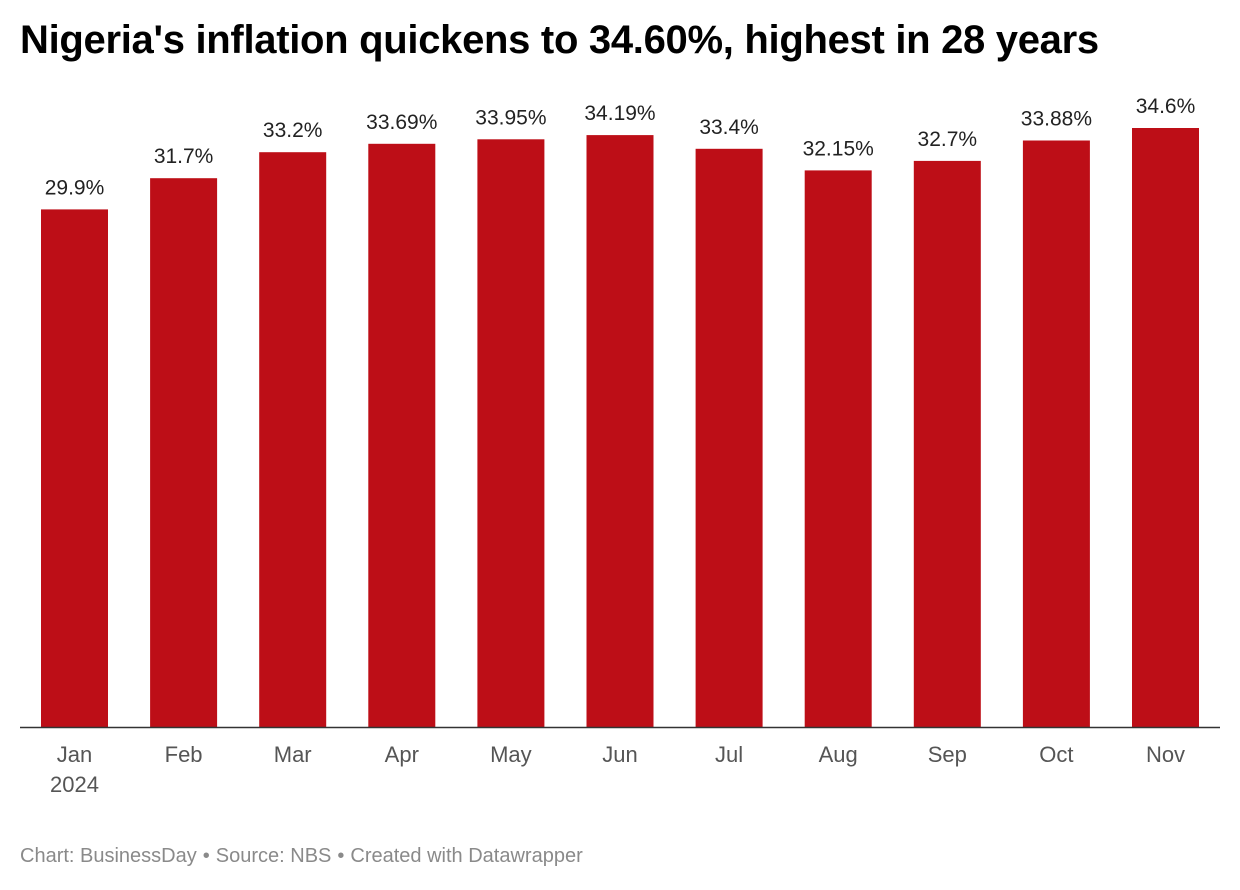  Describe the element at coordinates (293, 754) in the screenshot. I see `tick-label-mar: Mar` at that location.